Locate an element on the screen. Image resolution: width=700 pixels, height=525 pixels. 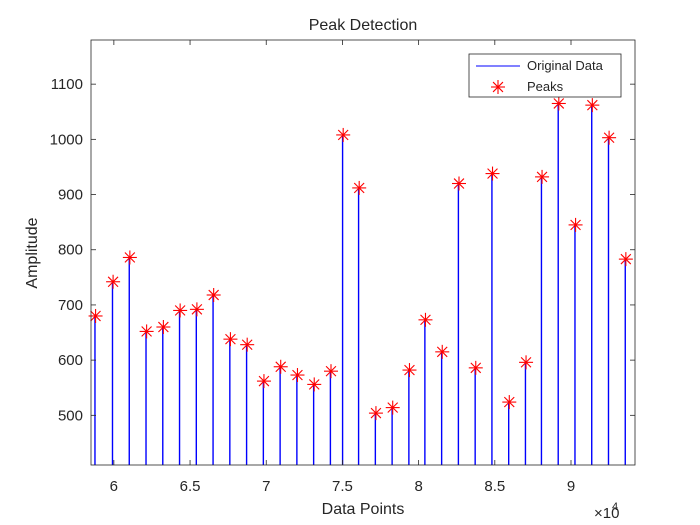
x-tick-label: 6.5 is located at coordinates (190, 486).